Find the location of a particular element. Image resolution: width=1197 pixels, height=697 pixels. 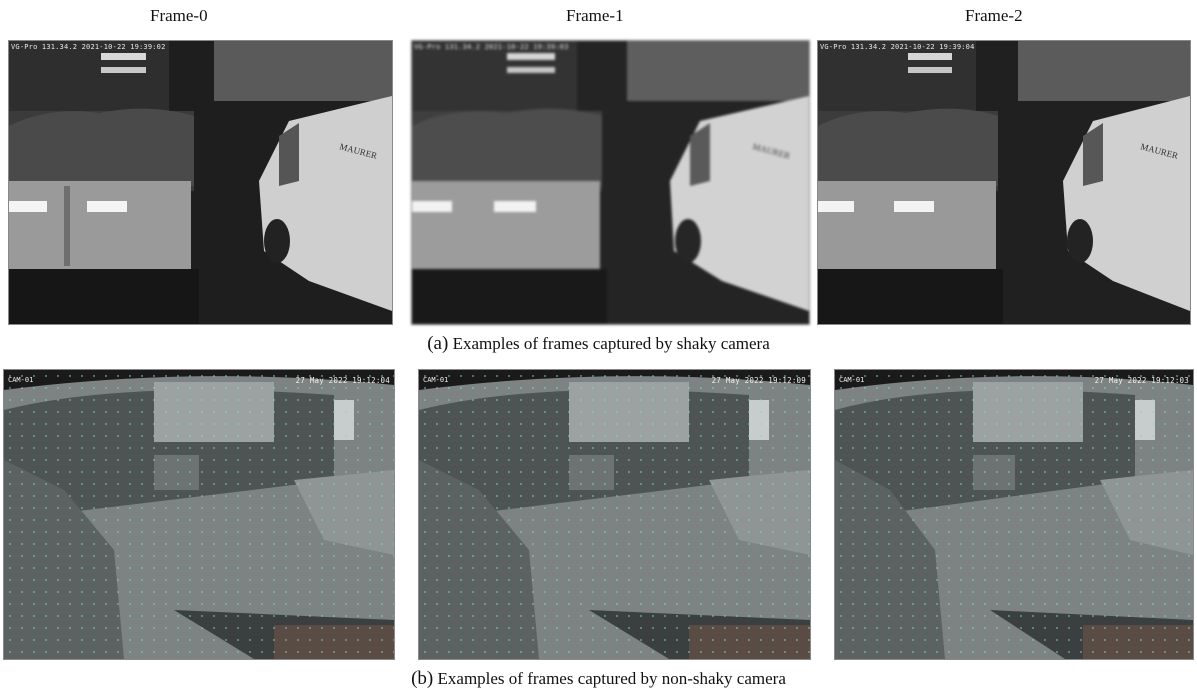

nonshaky-frame-0-camera-id: CAM-01 is located at coordinates (21, 380).